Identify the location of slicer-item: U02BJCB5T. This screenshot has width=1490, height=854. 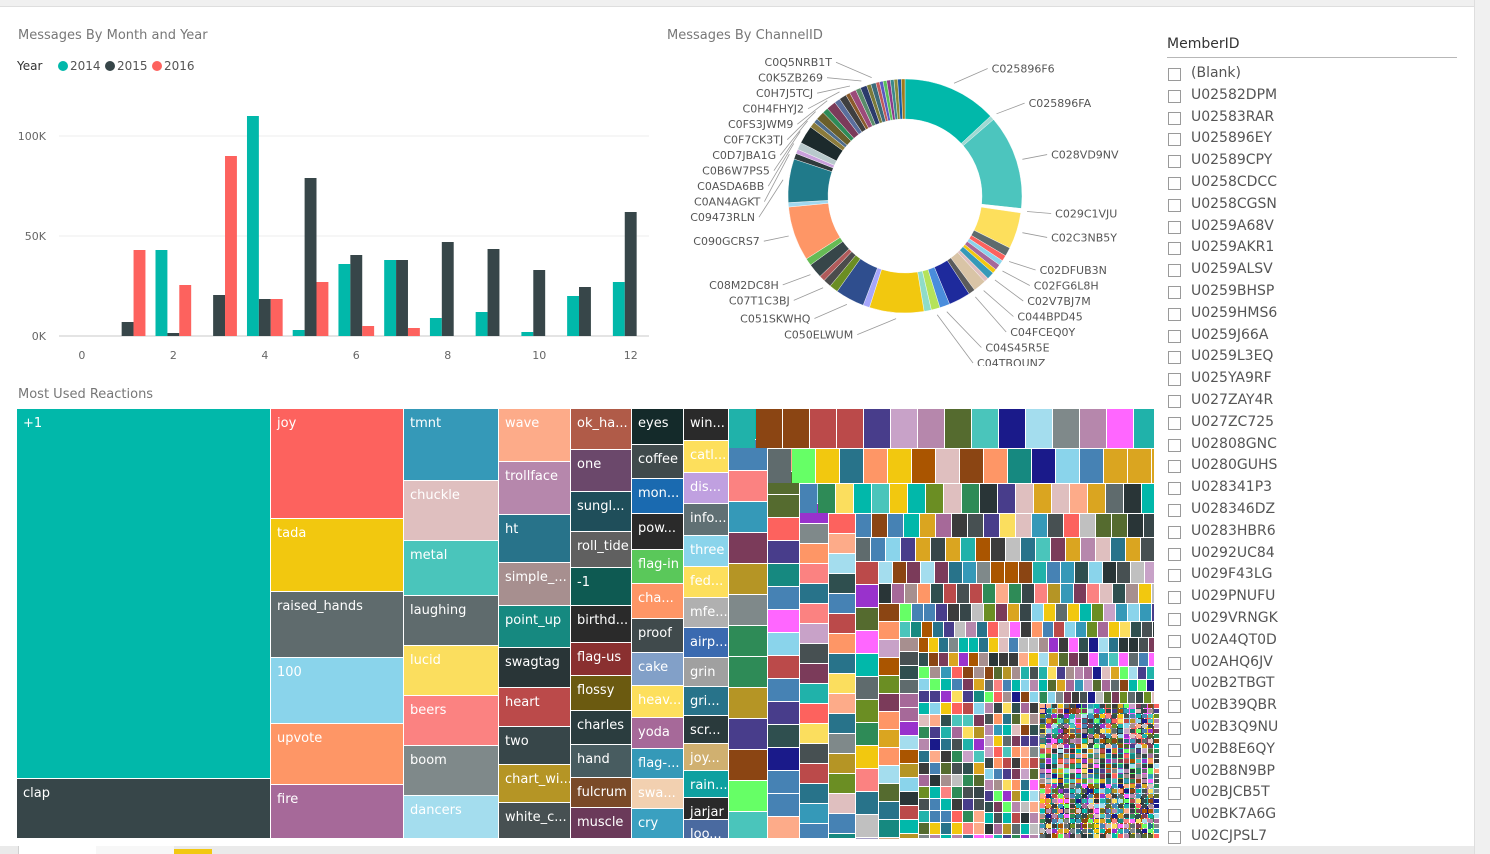
(1312, 792).